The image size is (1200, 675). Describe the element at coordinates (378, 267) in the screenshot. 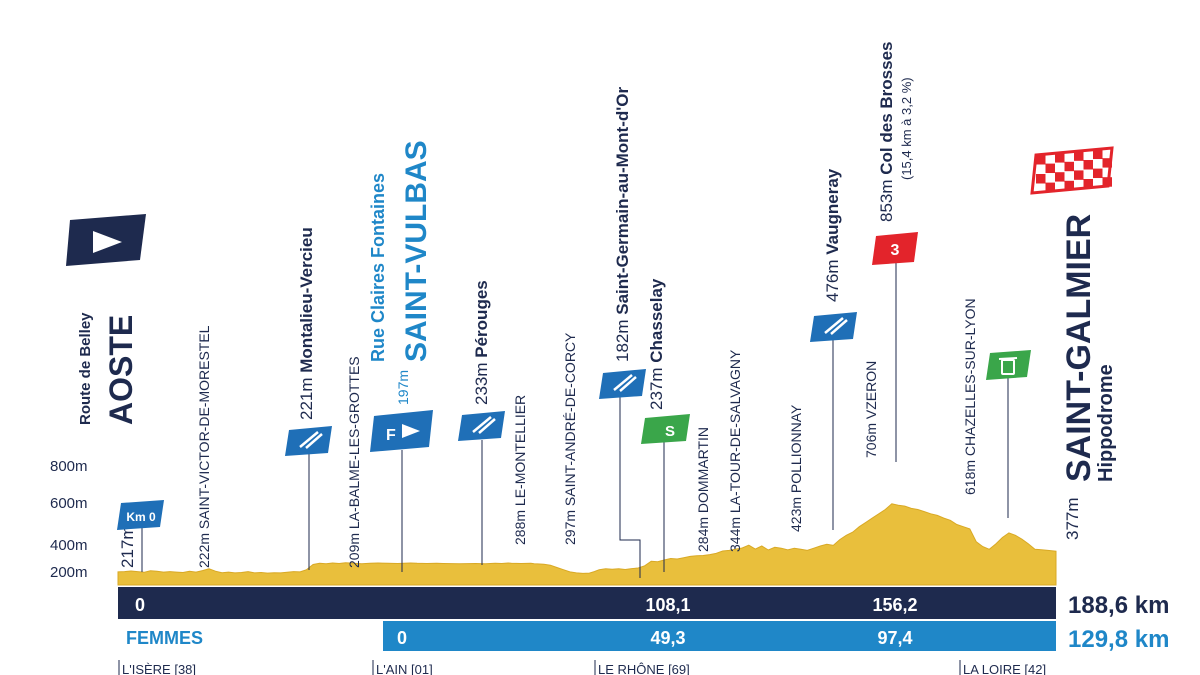

I see `place-sub-saint-vulbas: Rue Claires Fontaines` at that location.